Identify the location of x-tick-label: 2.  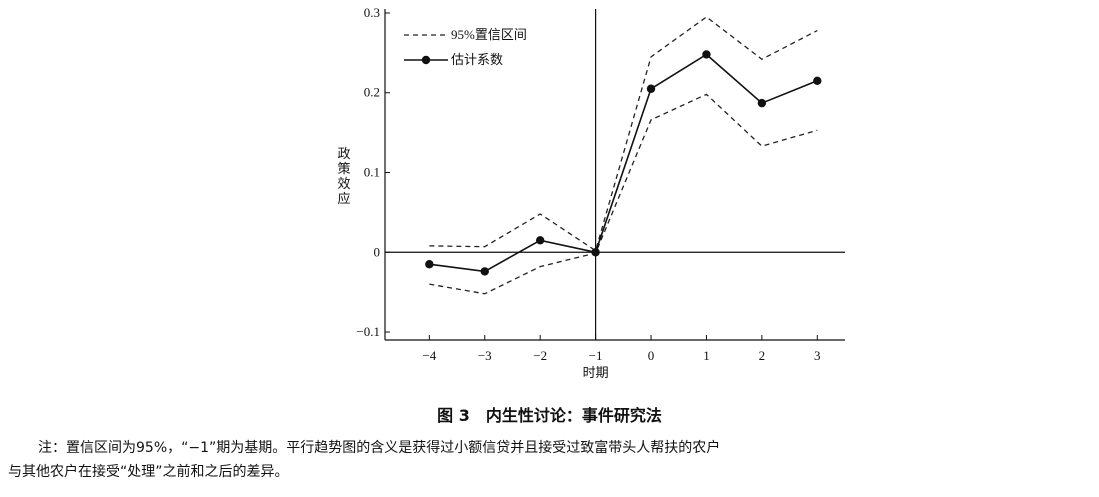
(762, 355).